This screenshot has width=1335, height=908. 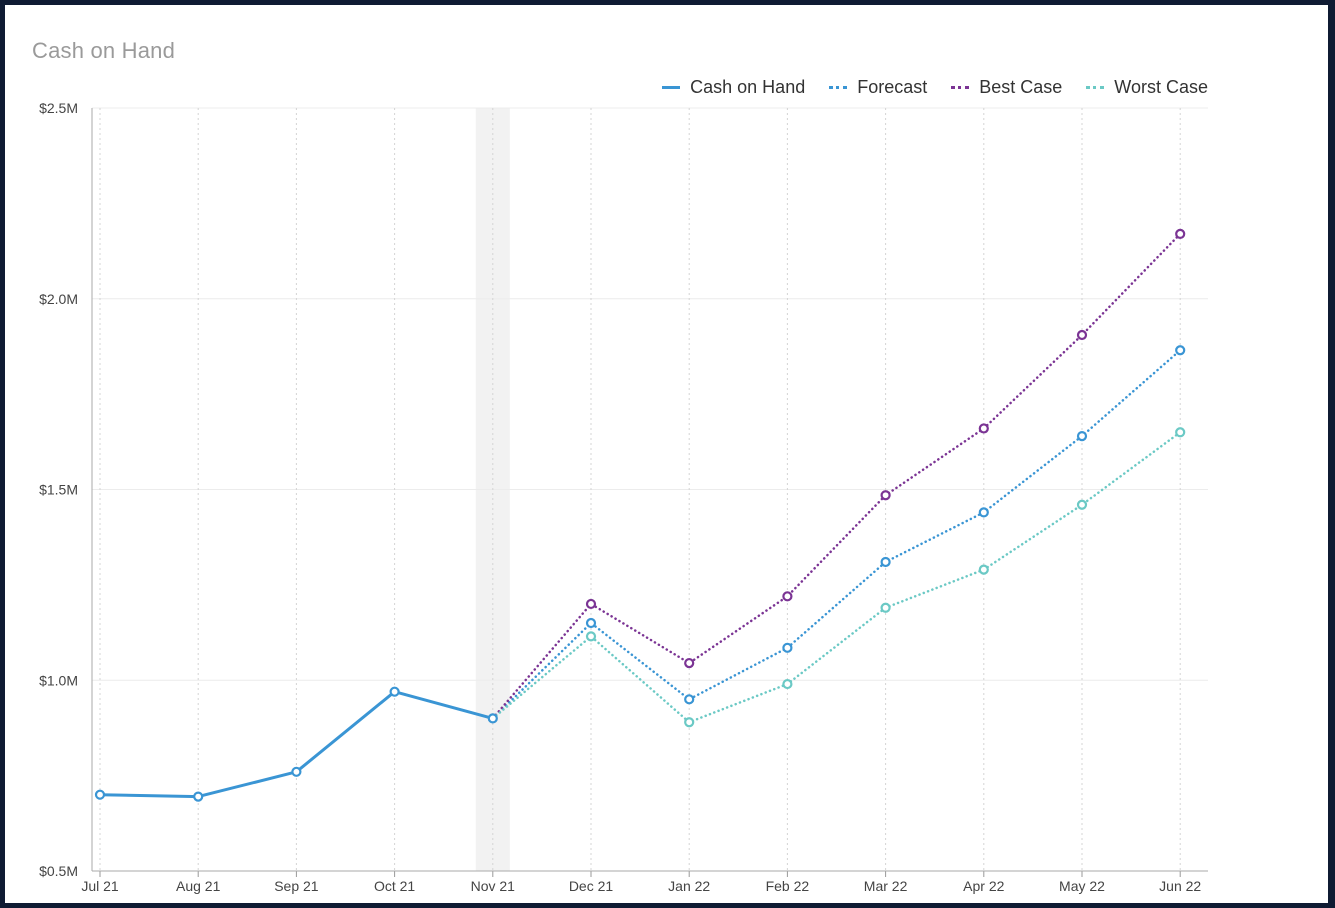 What do you see at coordinates (296, 886) in the screenshot?
I see `x-tick-label: Sep 21` at bounding box center [296, 886].